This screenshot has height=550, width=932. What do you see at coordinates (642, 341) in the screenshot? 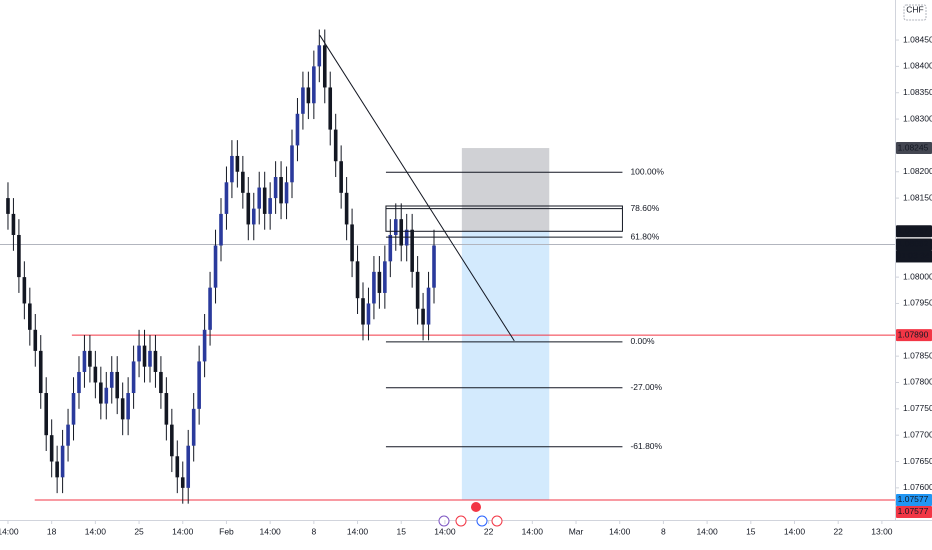
I see `fib-label: 0.00%` at bounding box center [642, 341].